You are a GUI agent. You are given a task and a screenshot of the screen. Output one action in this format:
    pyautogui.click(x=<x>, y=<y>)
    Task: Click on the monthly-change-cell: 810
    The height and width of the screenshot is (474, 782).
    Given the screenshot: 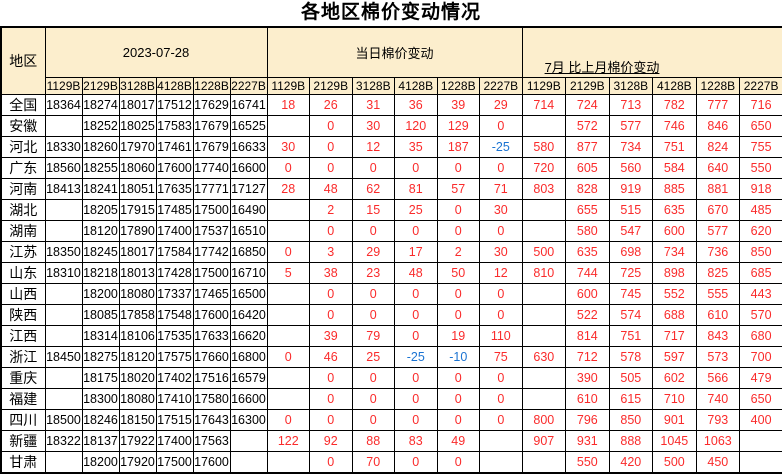 What is the action you would take?
    pyautogui.click(x=544, y=272)
    